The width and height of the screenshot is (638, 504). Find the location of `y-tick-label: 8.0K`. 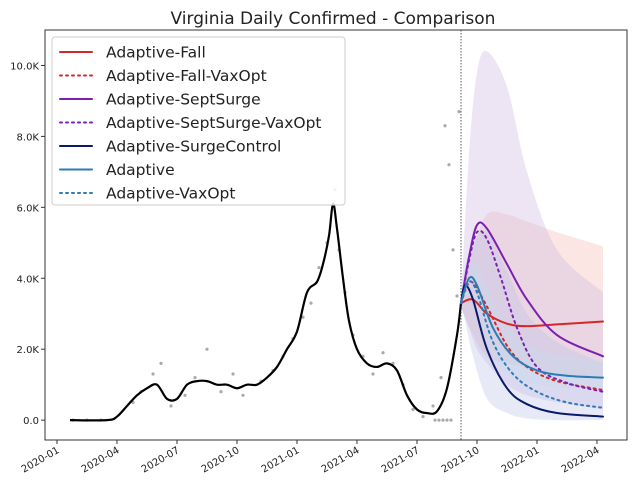

y-tick-label: 8.0K is located at coordinates (28, 137).